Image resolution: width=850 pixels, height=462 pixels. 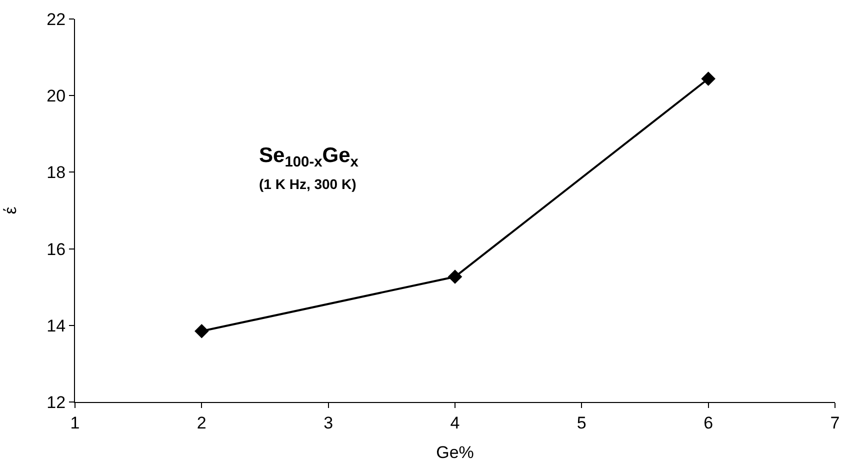 I want to click on x-tick-label: 3, so click(x=329, y=422).